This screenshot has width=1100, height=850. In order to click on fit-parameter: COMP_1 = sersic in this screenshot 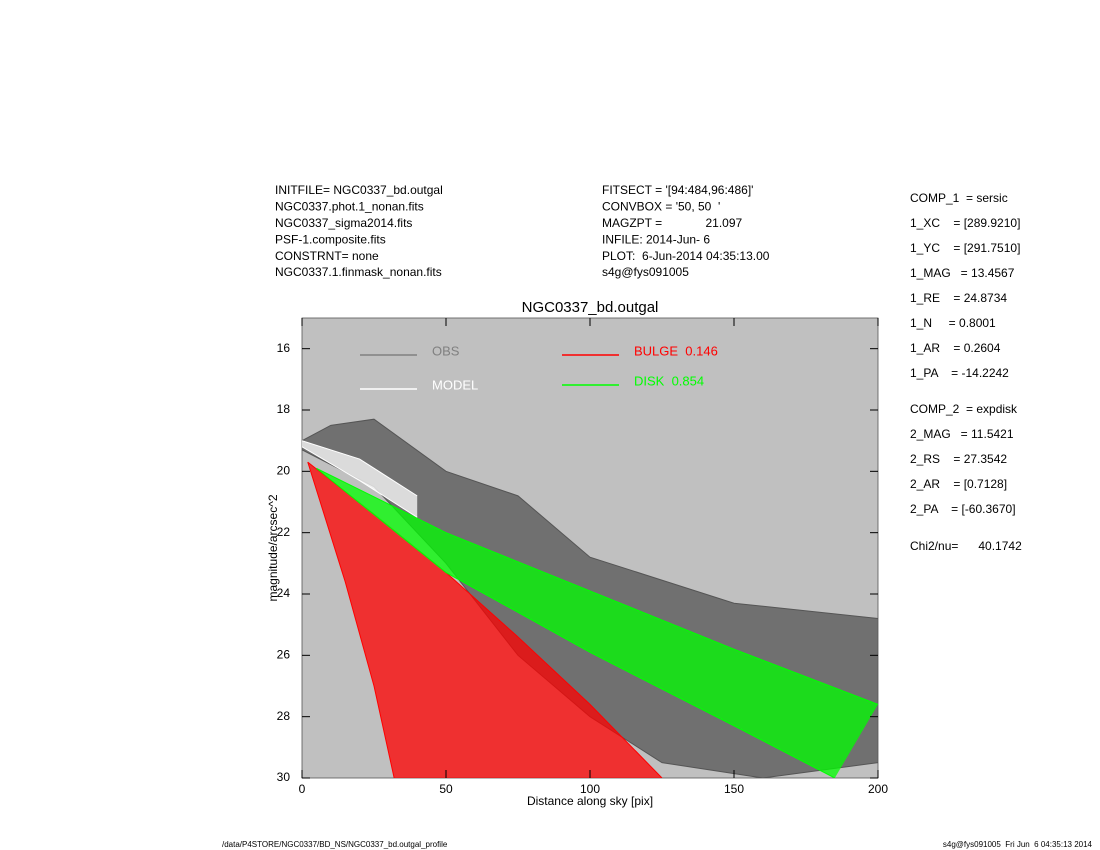, I will do `click(959, 198)`.